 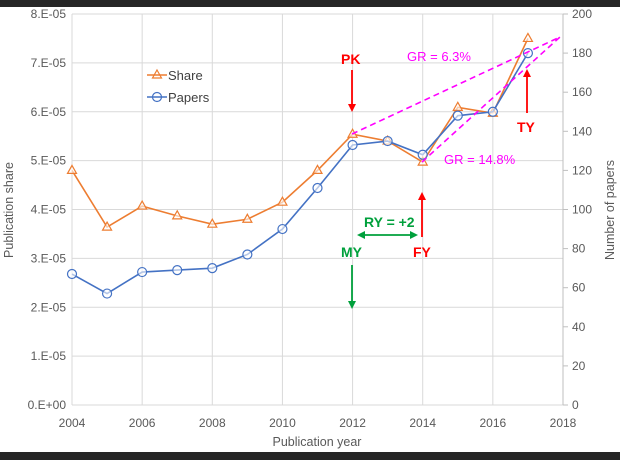 I want to click on y-tick-label: 4.E-05, so click(x=49, y=210).